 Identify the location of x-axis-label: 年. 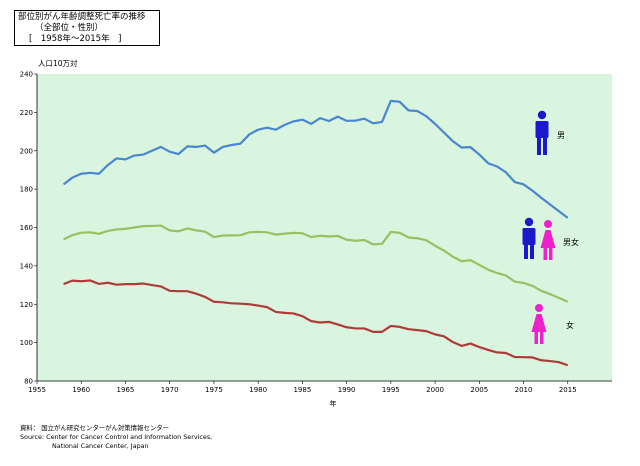
(333, 403).